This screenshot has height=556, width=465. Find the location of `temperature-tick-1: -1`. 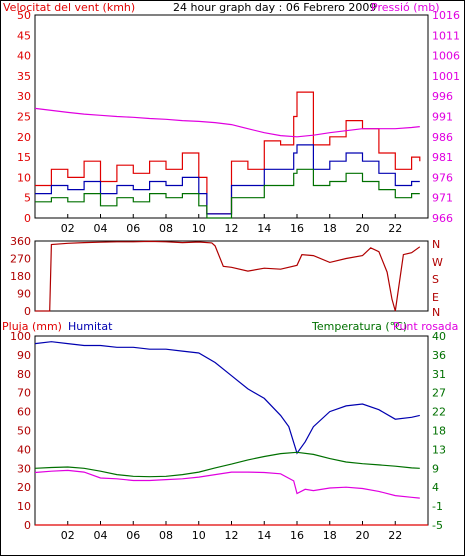

temperature-tick-1: -1 is located at coordinates (437, 506).